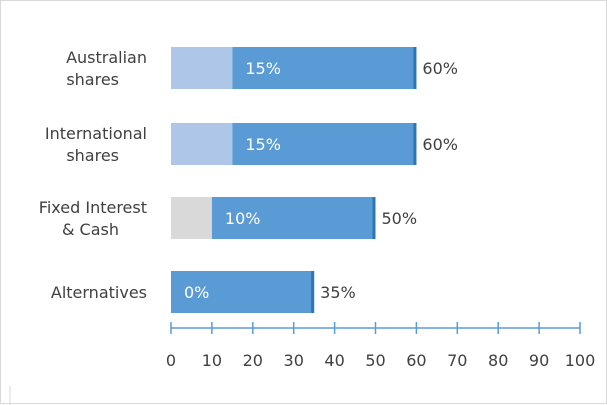  What do you see at coordinates (580, 360) in the screenshot?
I see `x-tick-label: 100` at bounding box center [580, 360].